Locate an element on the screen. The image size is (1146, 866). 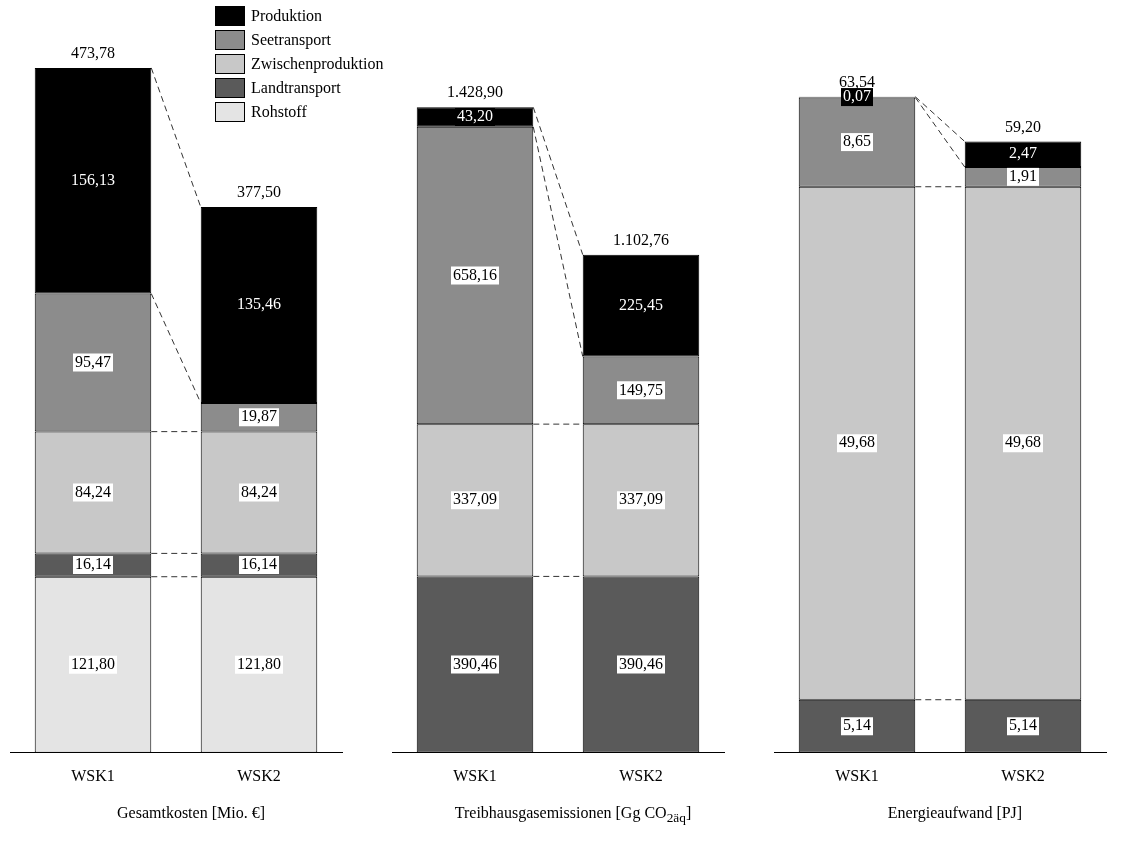
legend-label: Produktion is located at coordinates (287, 16).